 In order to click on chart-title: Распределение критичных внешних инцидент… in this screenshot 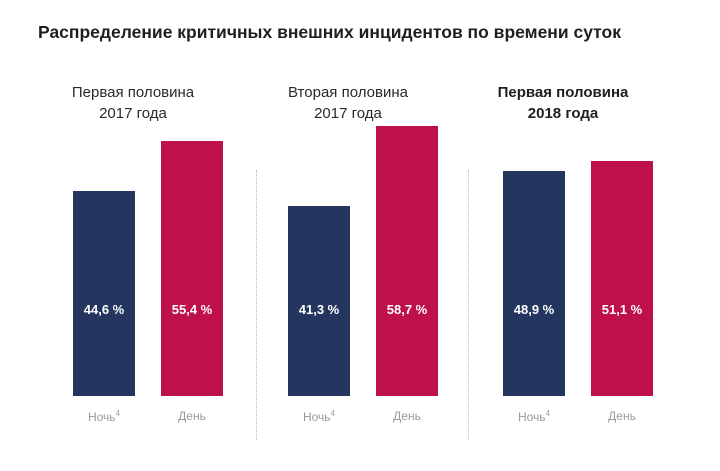, I will do `click(329, 32)`.